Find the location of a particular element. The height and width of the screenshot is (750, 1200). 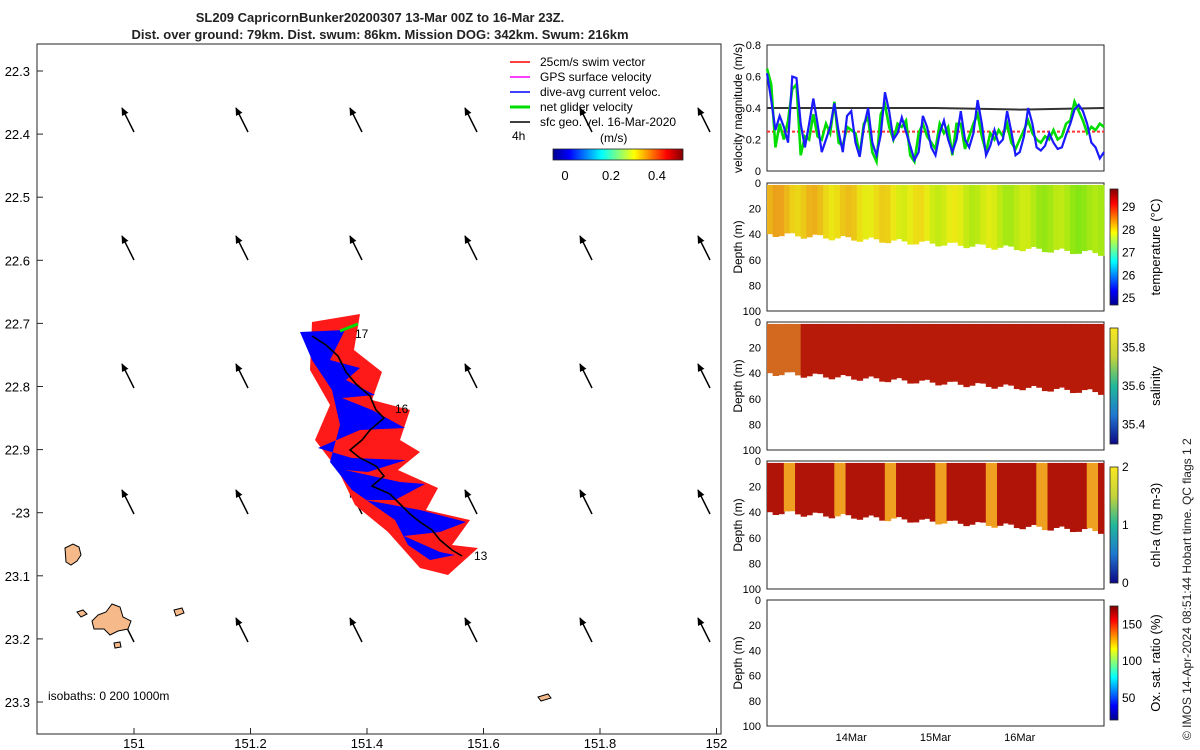

depth-tick: 40 is located at coordinates (755, 235).